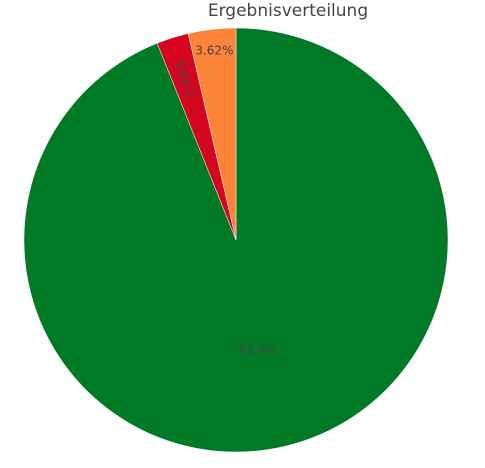  What do you see at coordinates (214, 50) in the screenshot?
I see `pie-value-label-2: 3.62%` at bounding box center [214, 50].